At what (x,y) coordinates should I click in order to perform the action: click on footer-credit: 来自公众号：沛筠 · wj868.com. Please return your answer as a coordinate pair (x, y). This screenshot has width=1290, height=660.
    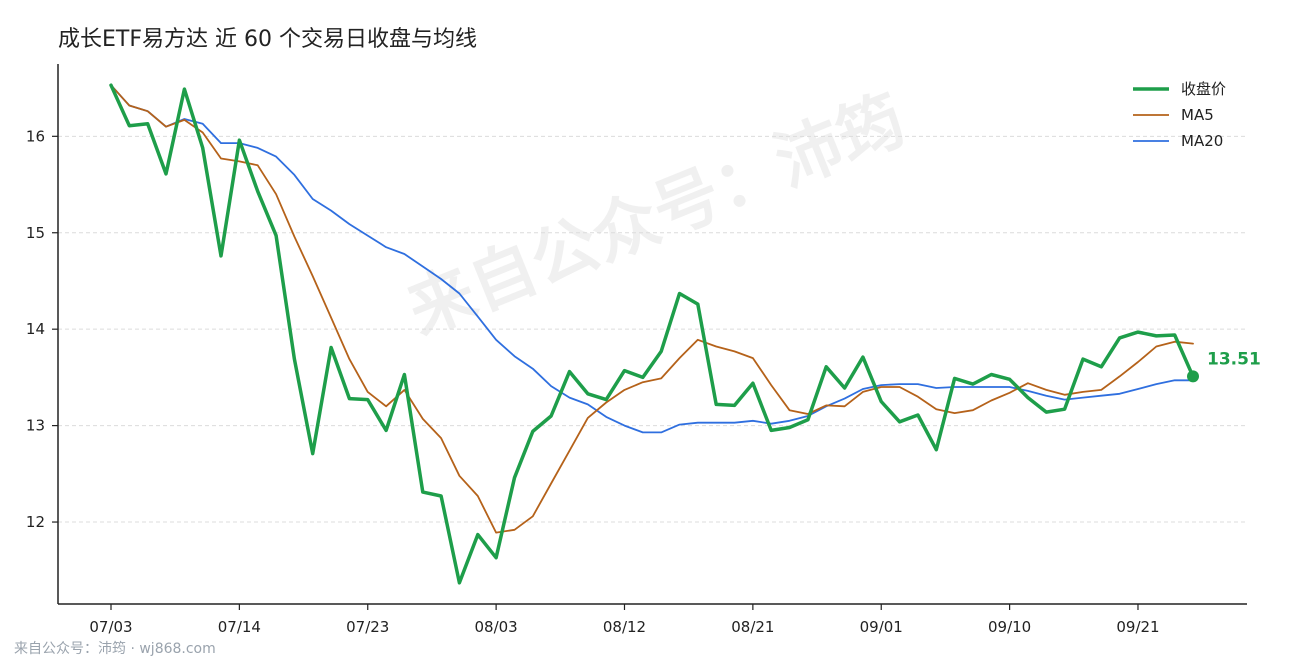
    Looking at the image, I should click on (115, 648).